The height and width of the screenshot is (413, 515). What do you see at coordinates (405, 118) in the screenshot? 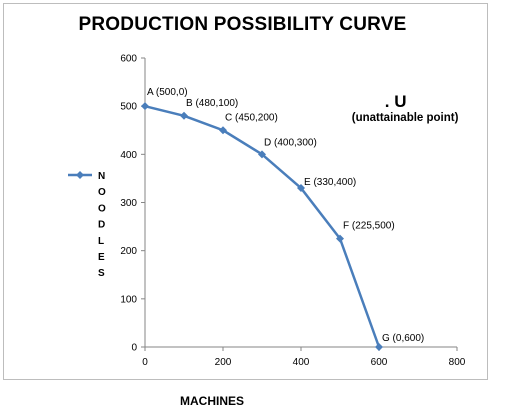
I see `annotation-unattainable: (unattainable point)` at bounding box center [405, 118].